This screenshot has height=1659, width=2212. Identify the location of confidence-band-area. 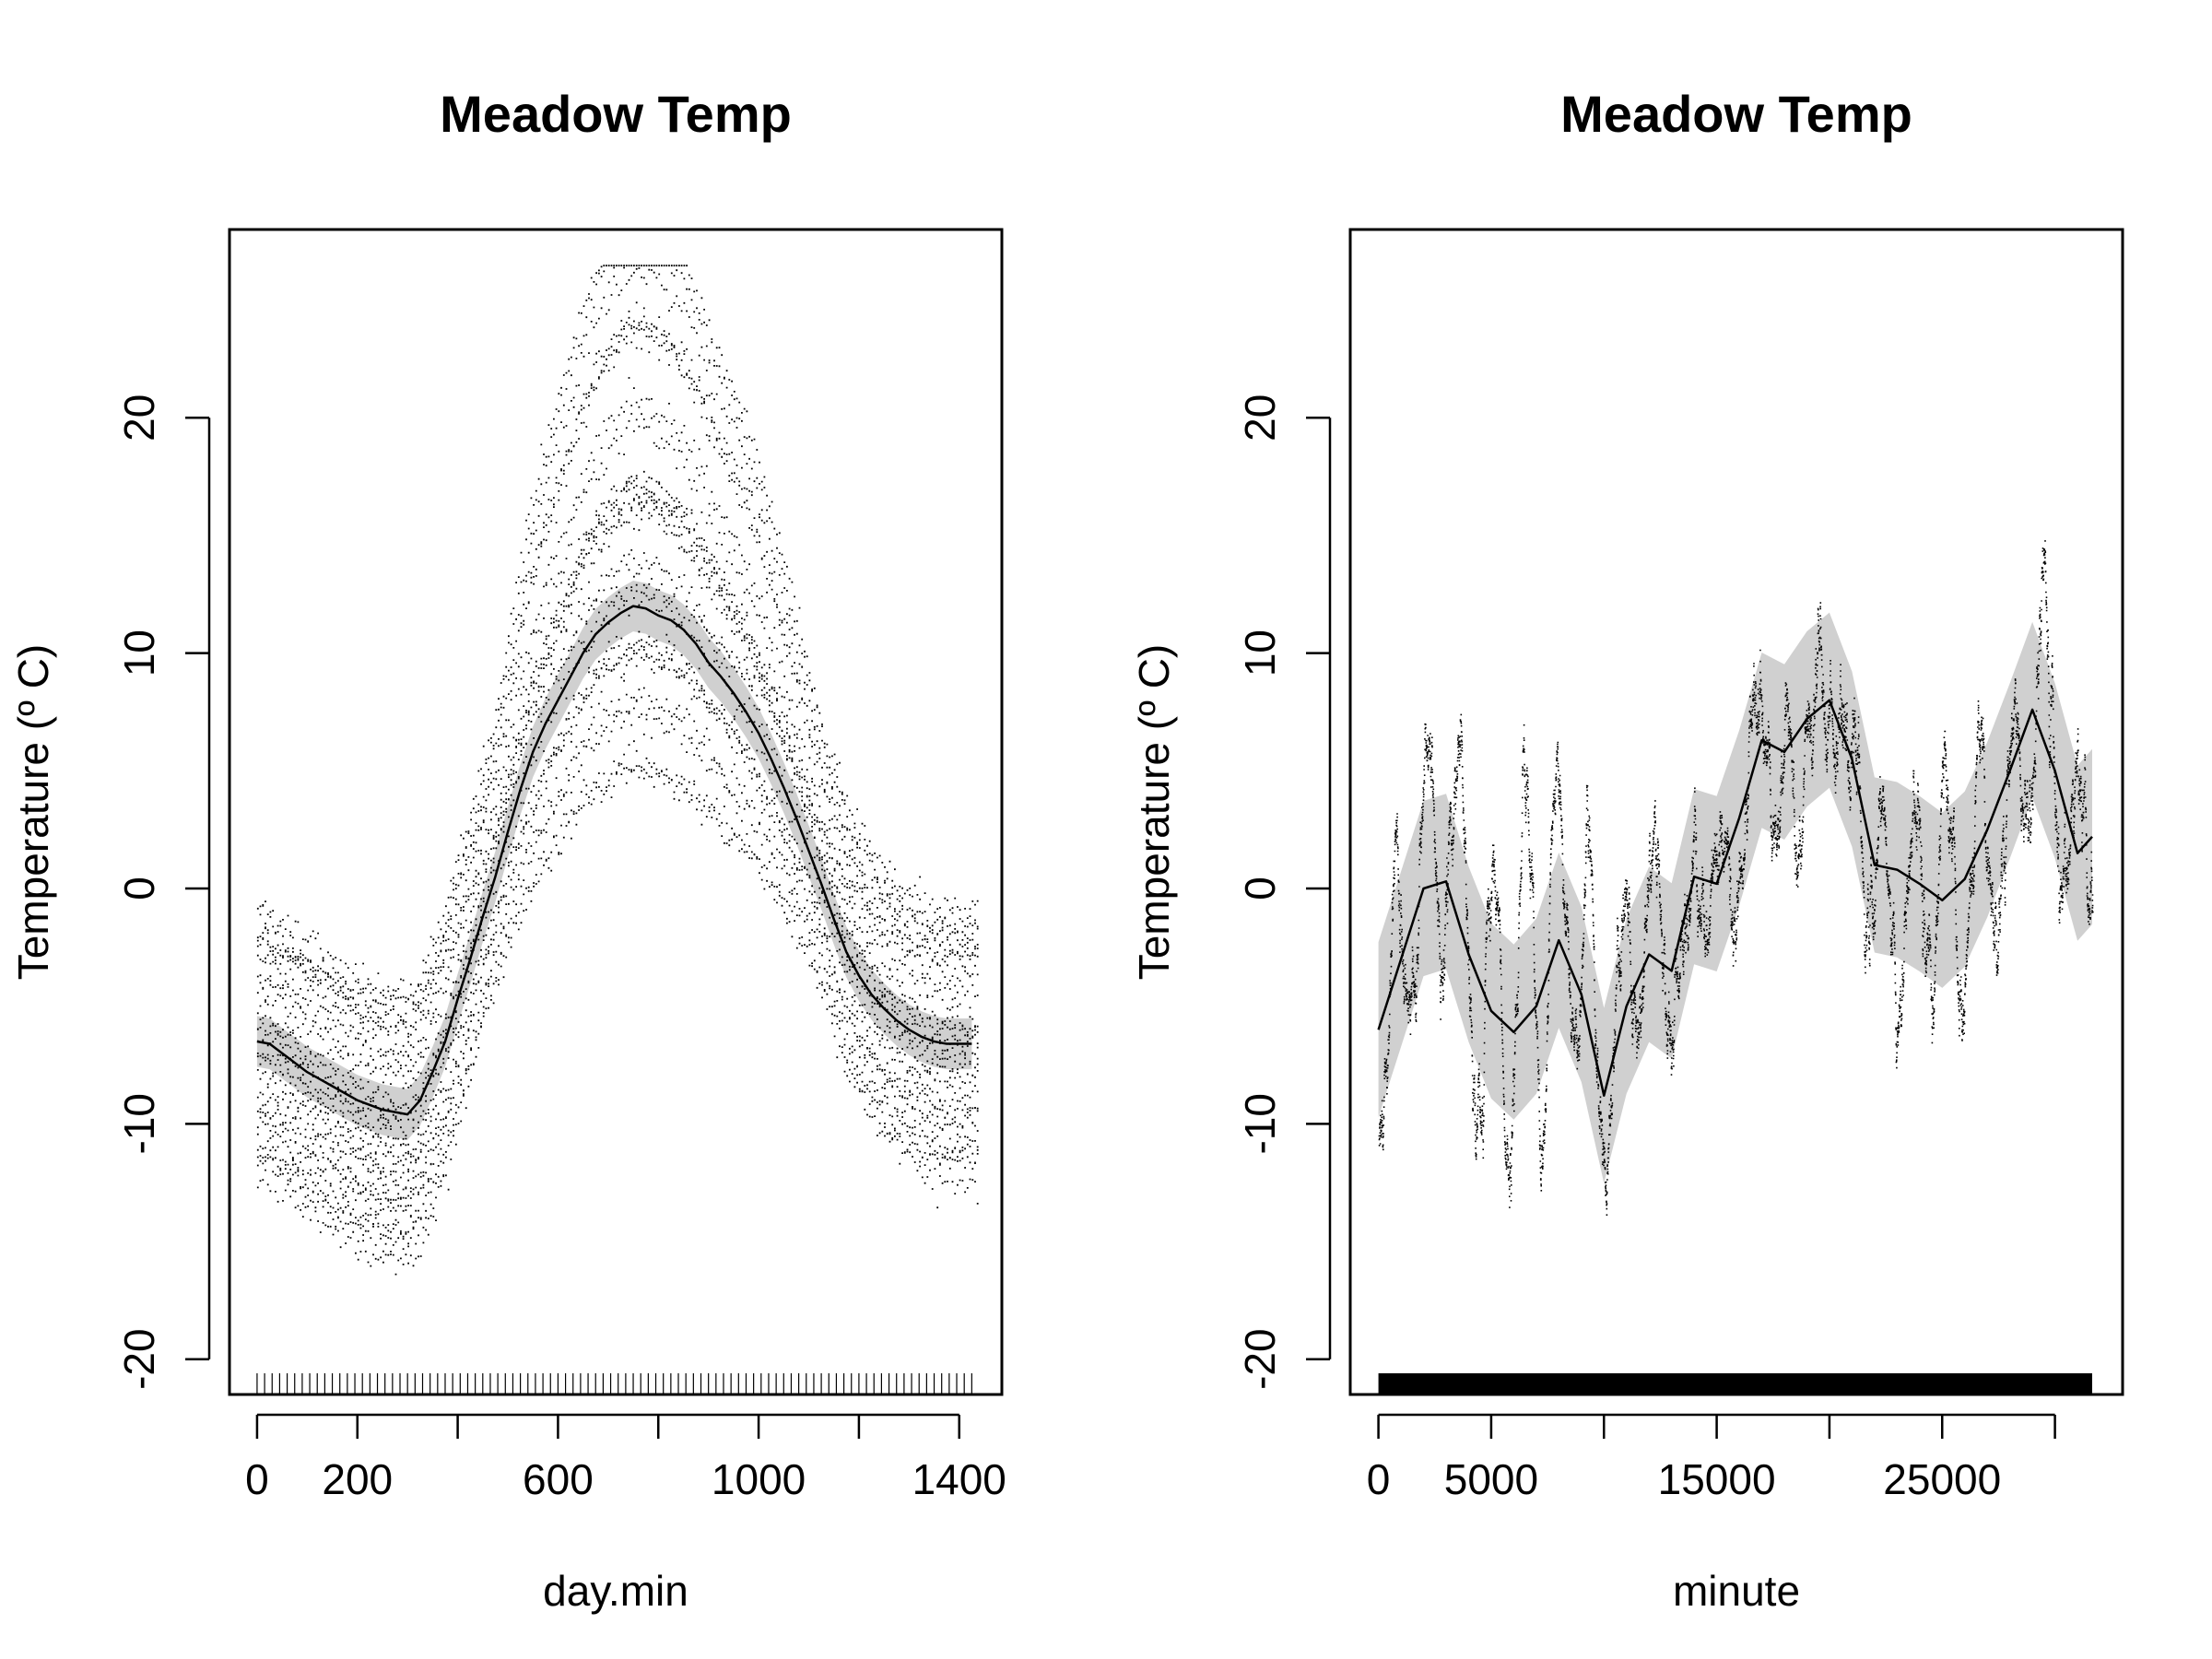
(1735, 897).